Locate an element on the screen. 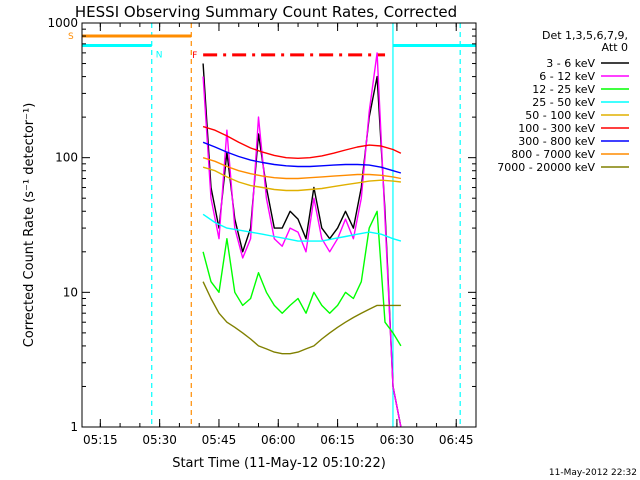  y-tick-label: 100 is located at coordinates (66, 158).